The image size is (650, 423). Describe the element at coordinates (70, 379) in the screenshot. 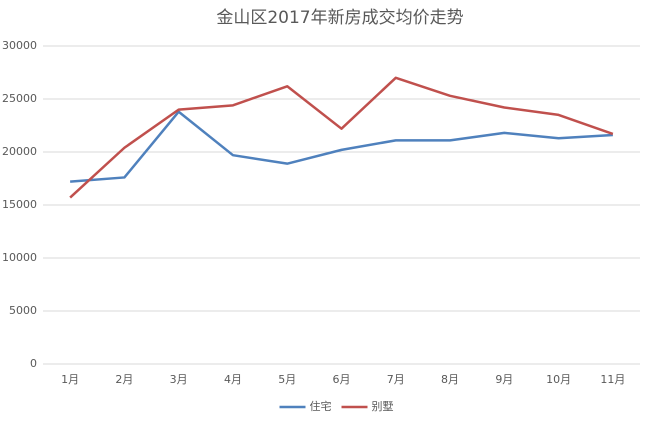

I see `x-tick-label: 1月` at that location.